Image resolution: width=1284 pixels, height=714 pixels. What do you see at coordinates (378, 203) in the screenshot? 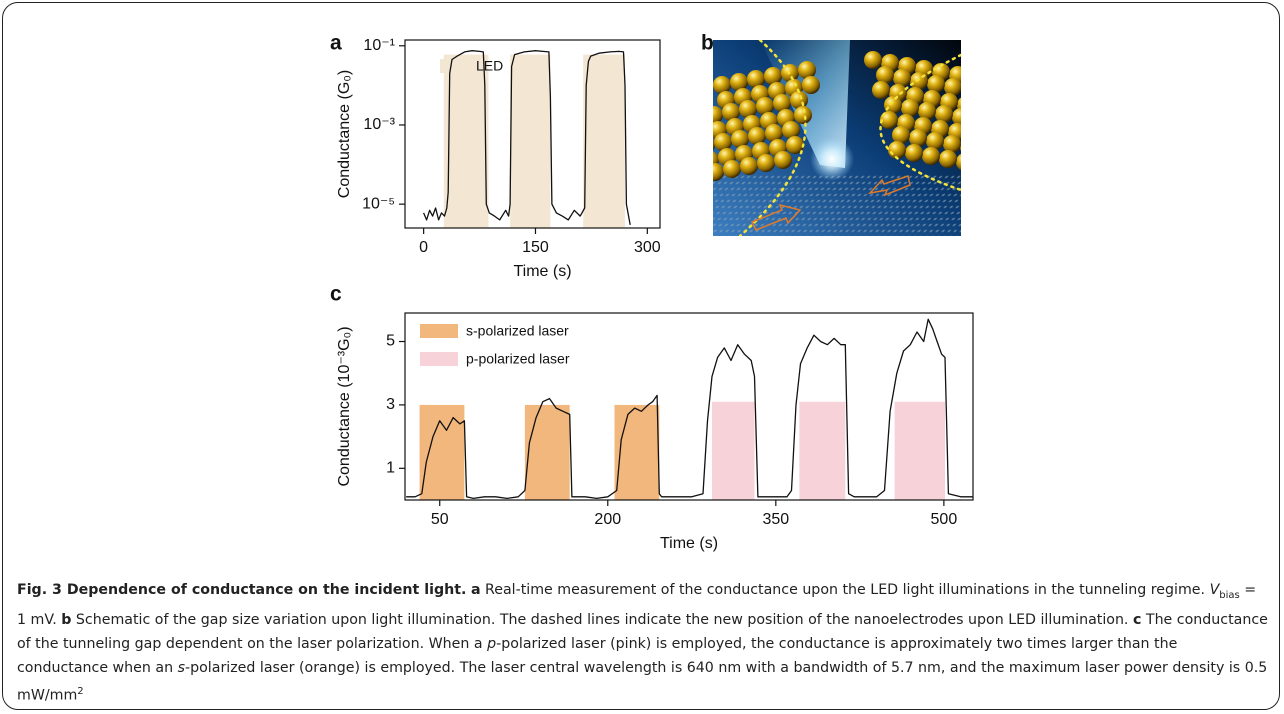
I see `y-tick-label: 10⁻⁵` at bounding box center [378, 203].